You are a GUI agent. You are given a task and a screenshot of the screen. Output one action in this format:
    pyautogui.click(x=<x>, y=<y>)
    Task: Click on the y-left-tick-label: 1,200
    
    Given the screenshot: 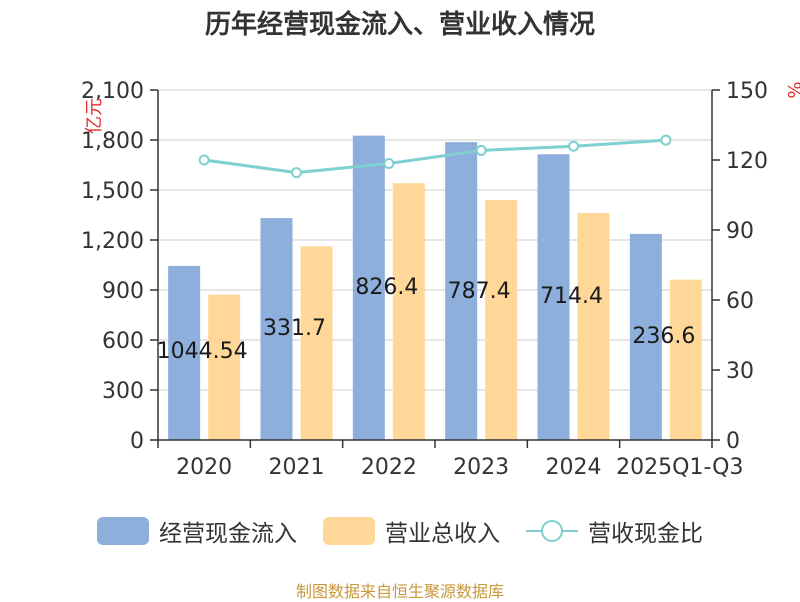 What is the action you would take?
    pyautogui.click(x=112, y=241)
    